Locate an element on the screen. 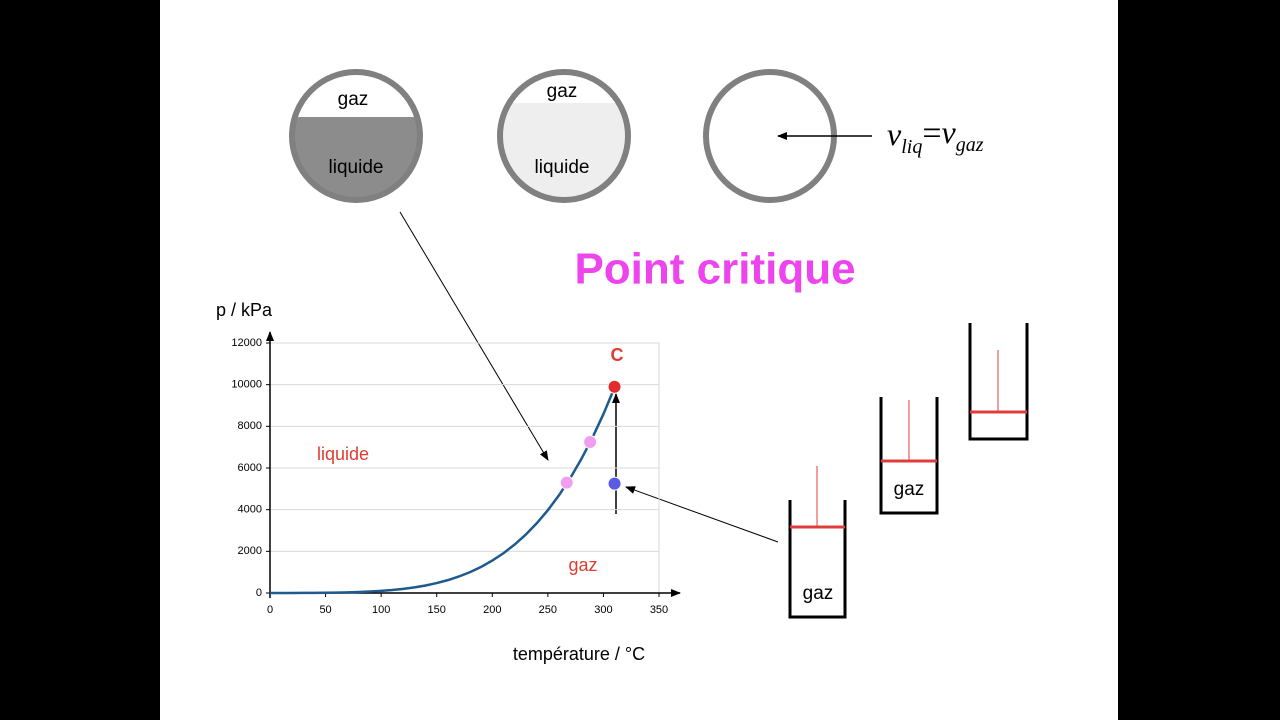  x-axis-label: température / °C is located at coordinates (579, 654).